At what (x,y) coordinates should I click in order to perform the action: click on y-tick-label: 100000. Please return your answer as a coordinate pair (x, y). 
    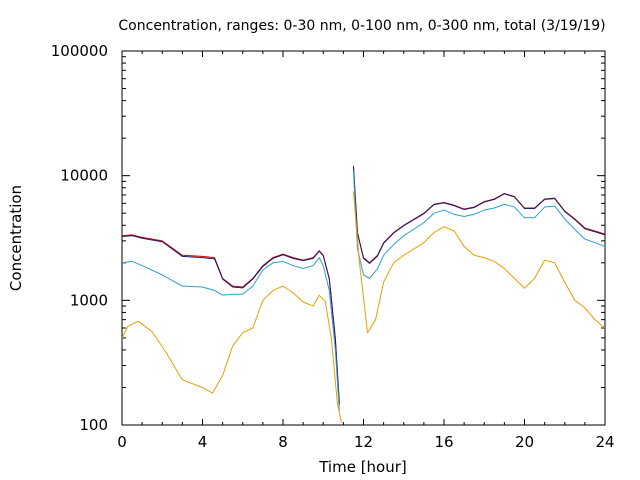
    Looking at the image, I should click on (79, 51).